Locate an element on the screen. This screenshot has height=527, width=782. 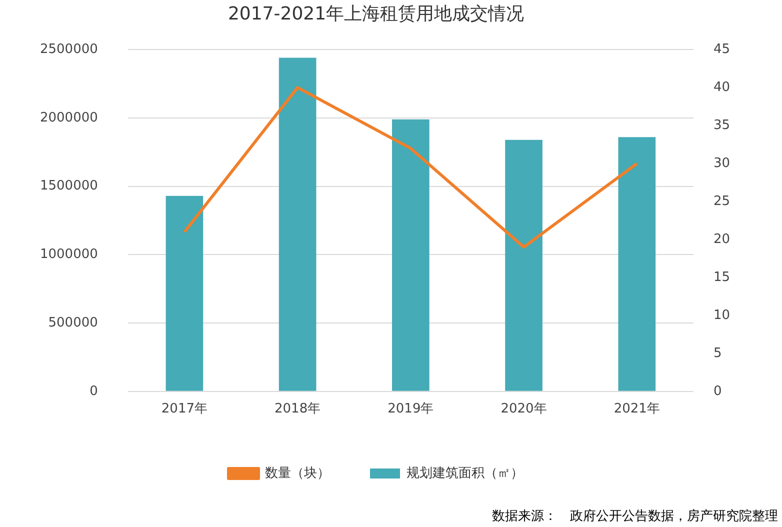
x-tick-label: 2019年 is located at coordinates (411, 409).